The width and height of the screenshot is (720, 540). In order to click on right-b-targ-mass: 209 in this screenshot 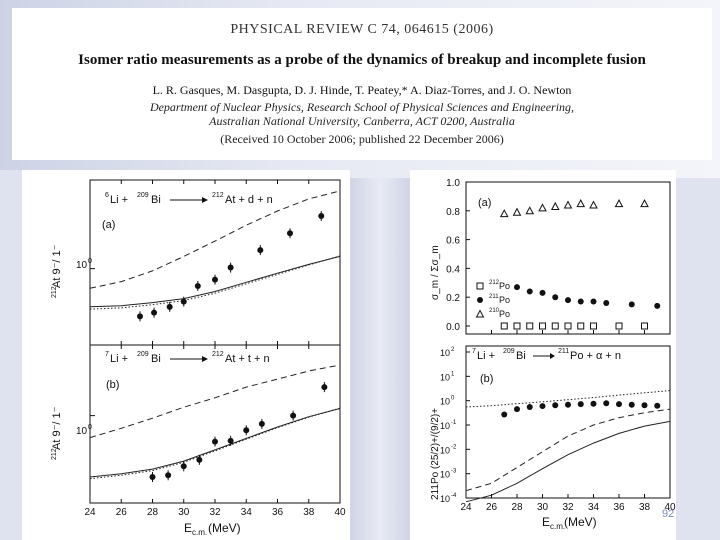, I will do `click(509, 351)`.